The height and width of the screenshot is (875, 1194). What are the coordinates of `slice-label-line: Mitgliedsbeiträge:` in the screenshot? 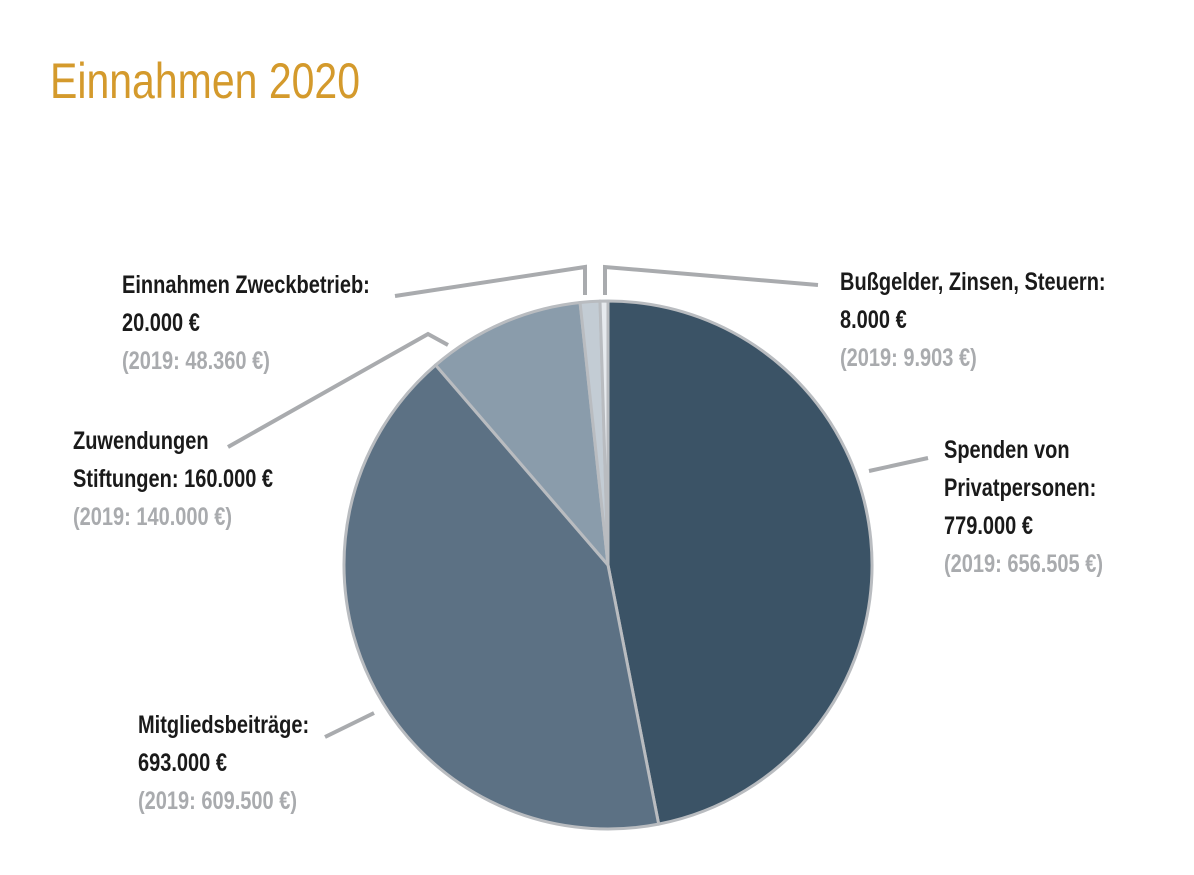 It's located at (224, 725).